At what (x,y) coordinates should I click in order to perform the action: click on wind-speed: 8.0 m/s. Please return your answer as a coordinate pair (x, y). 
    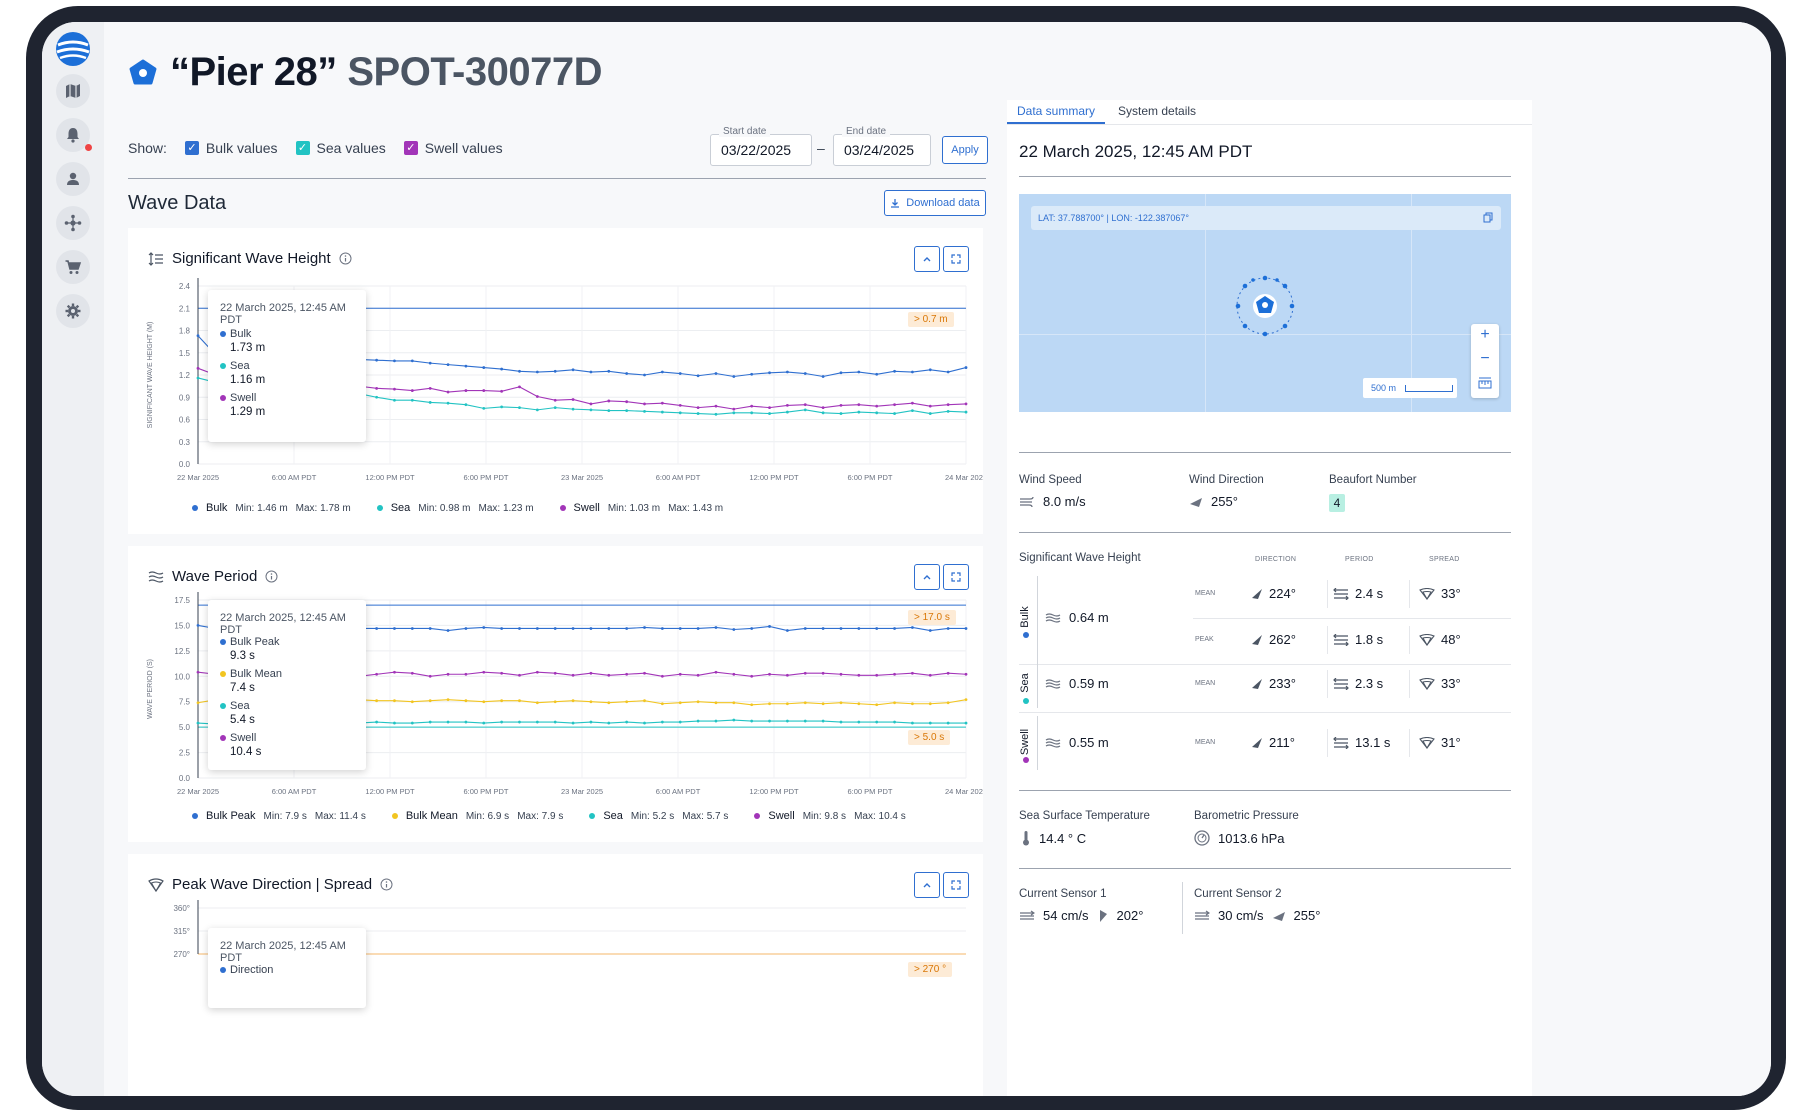
    Looking at the image, I should click on (1052, 501).